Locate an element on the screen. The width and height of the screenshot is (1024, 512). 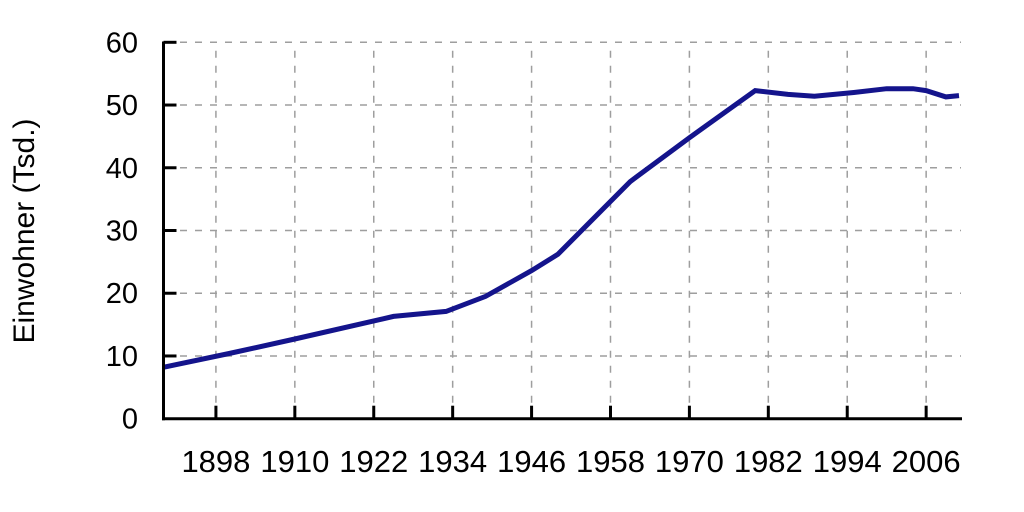
y-tick-label: 10 is located at coordinates (122, 357).